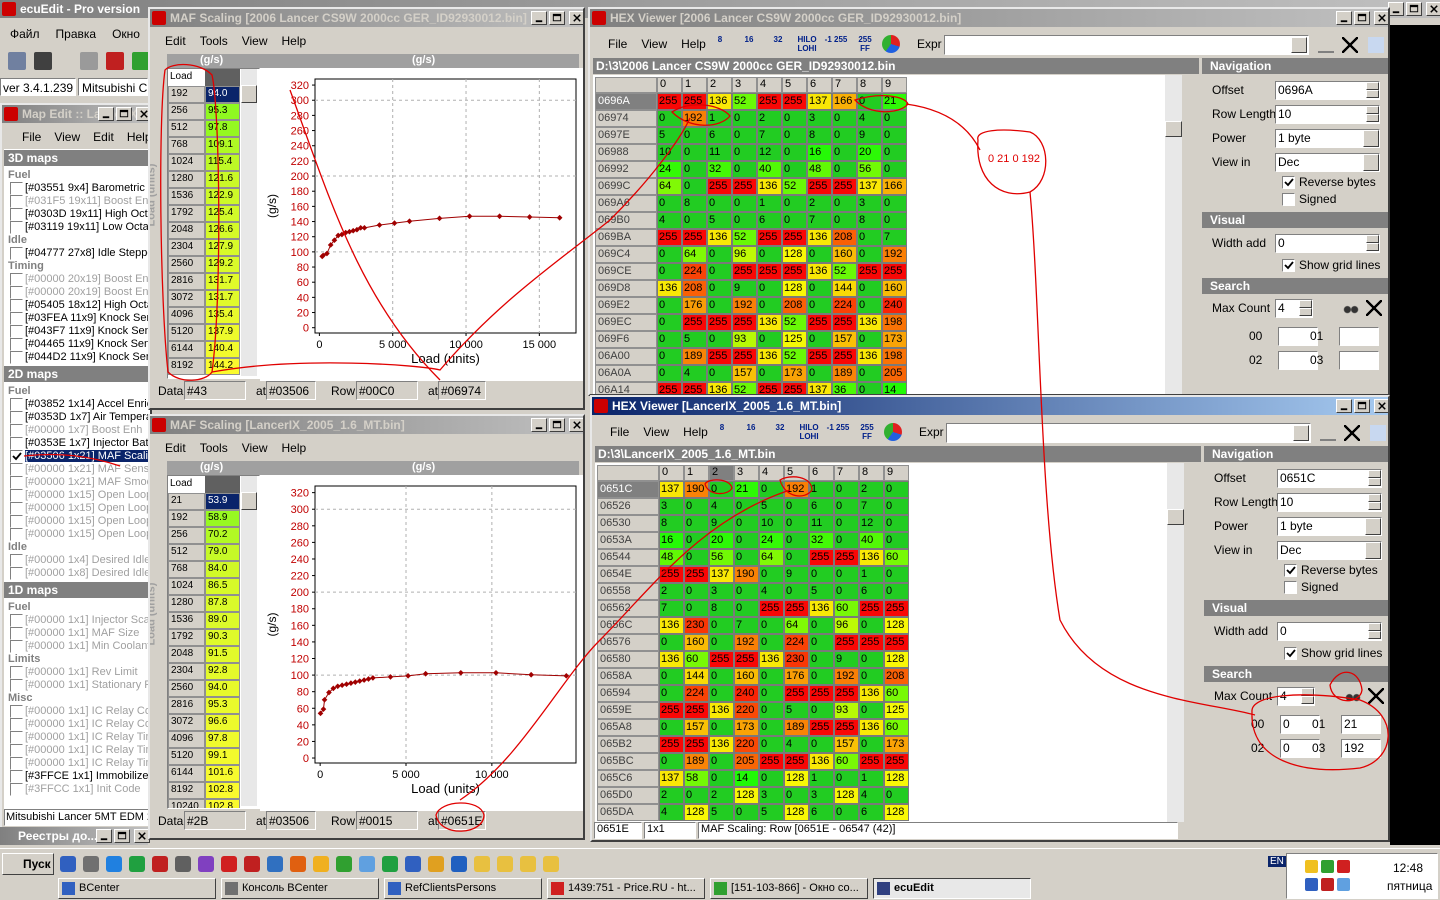  I want to click on menu-item: Файл, so click(25, 34).